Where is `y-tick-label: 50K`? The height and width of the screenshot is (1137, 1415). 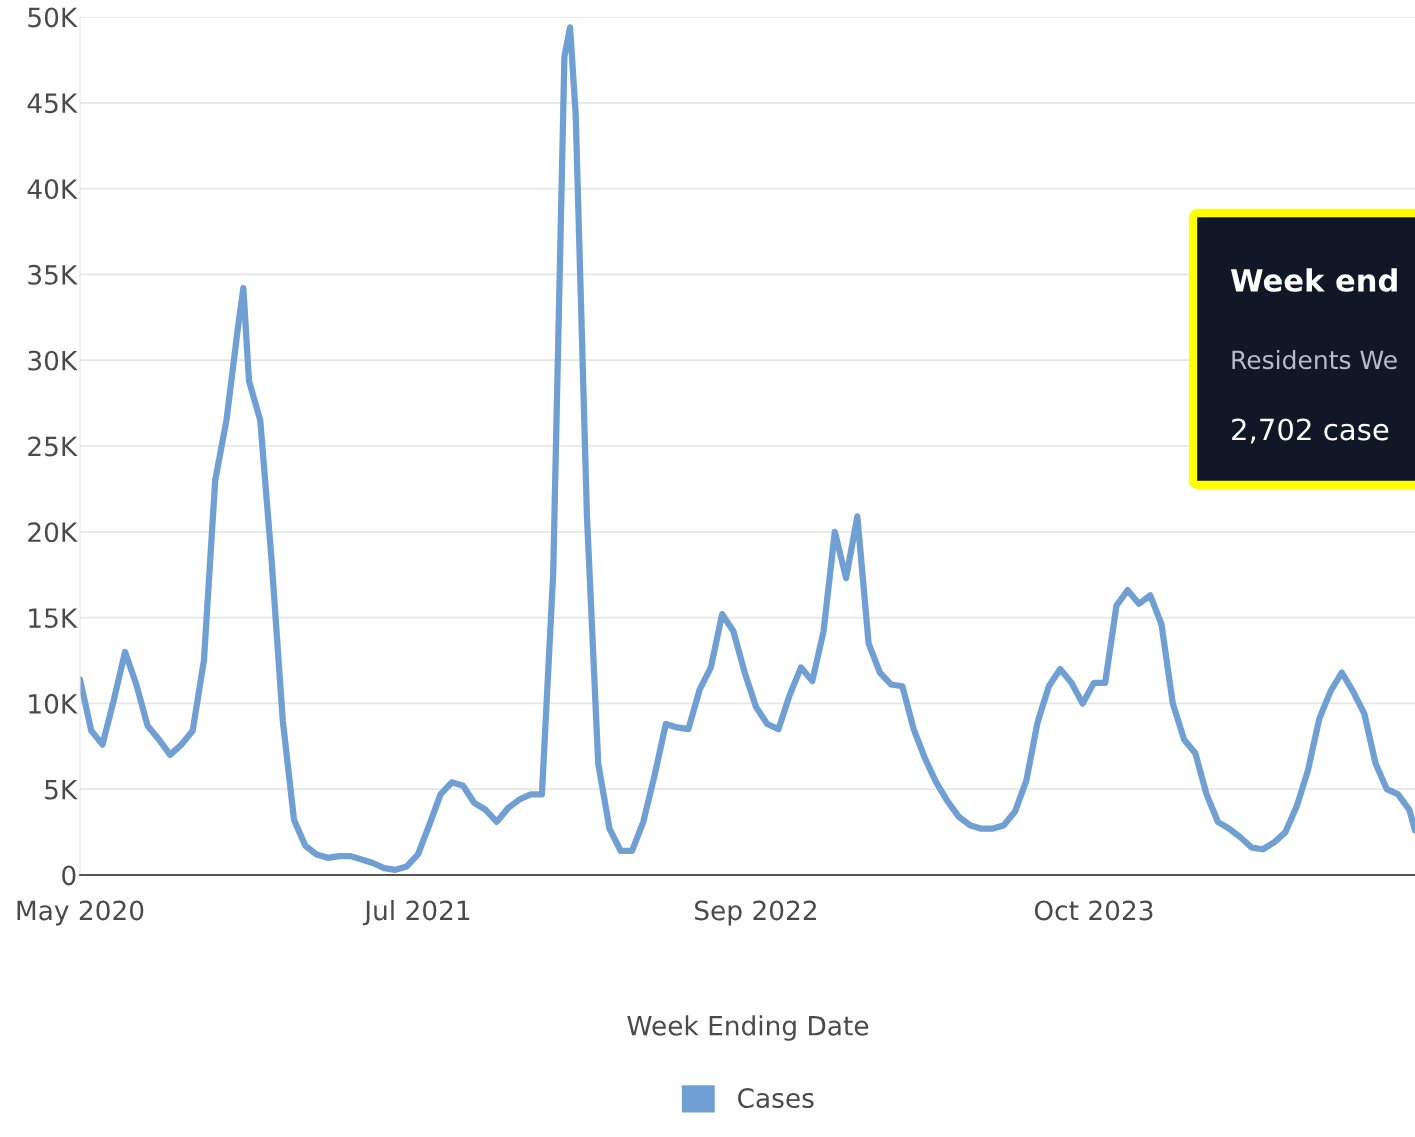
y-tick-label: 50K is located at coordinates (53, 17).